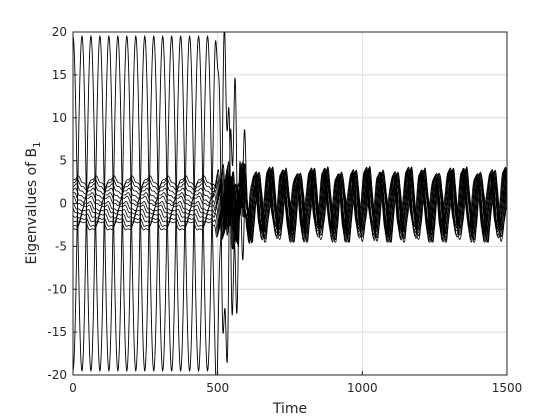 Image resolution: width=560 pixels, height=420 pixels. Describe the element at coordinates (507, 388) in the screenshot. I see `x-tick-label: 1500` at that location.